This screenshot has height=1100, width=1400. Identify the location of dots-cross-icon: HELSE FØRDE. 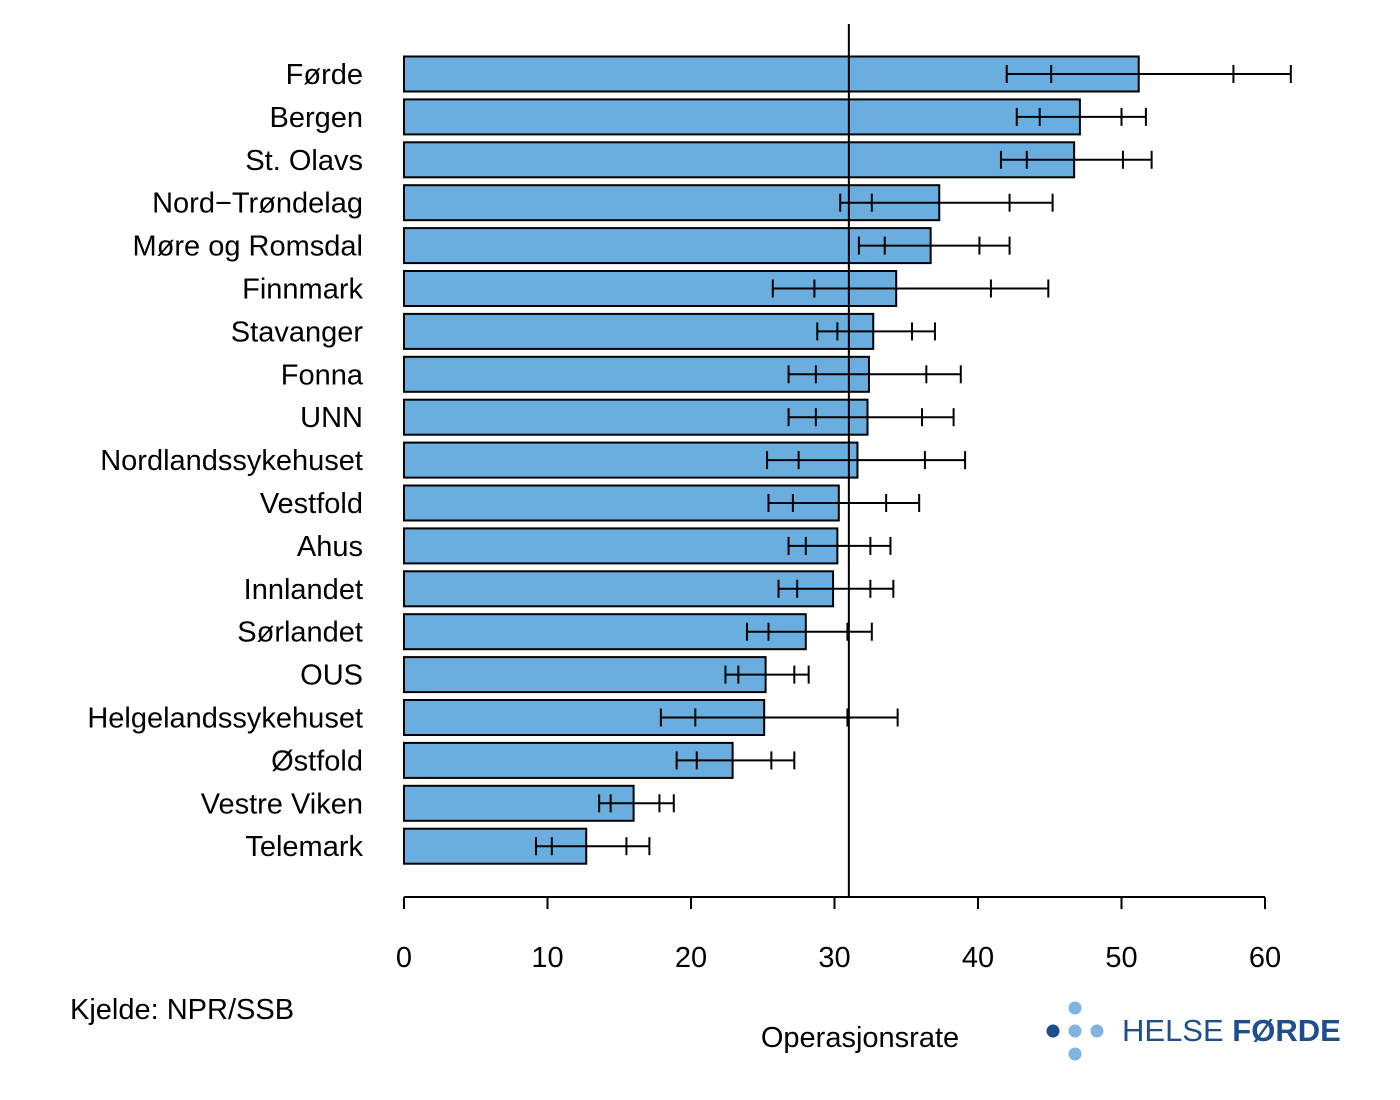
(1193, 1031).